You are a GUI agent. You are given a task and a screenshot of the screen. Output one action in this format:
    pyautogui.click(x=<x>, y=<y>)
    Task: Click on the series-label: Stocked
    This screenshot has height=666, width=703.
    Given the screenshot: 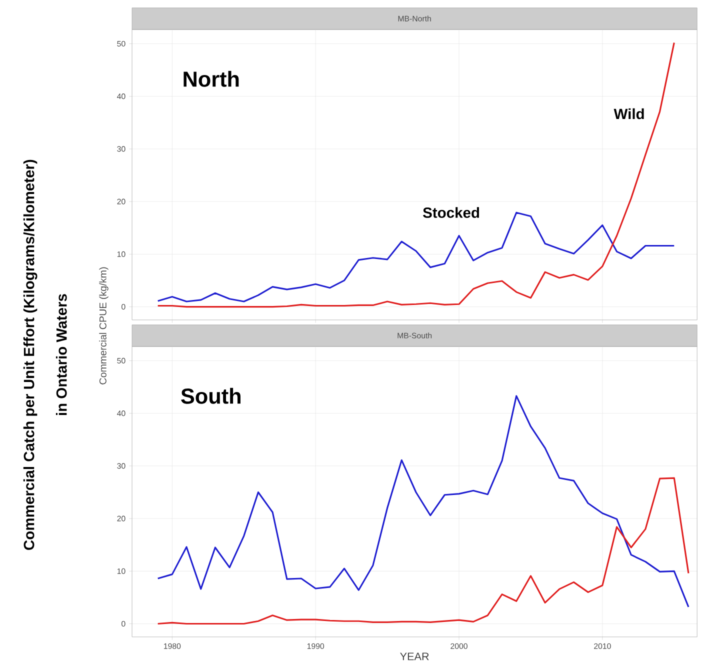 What is the action you would take?
    pyautogui.click(x=451, y=212)
    